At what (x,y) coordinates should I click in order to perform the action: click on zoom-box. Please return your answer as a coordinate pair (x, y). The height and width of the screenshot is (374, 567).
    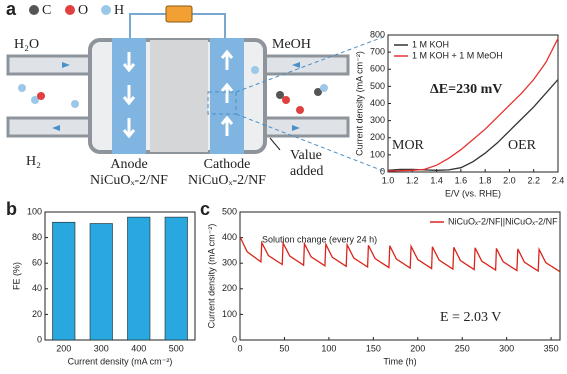
    Looking at the image, I should click on (222, 103).